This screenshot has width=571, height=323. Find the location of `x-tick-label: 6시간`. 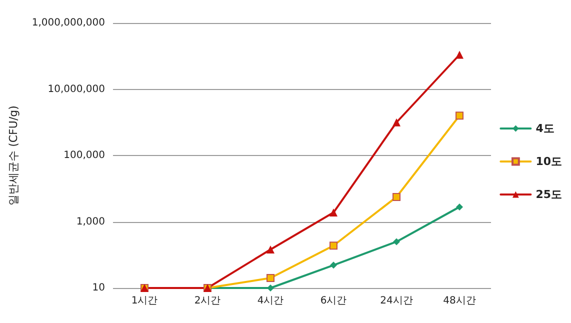

x-tick-label: 6시간 is located at coordinates (333, 301).